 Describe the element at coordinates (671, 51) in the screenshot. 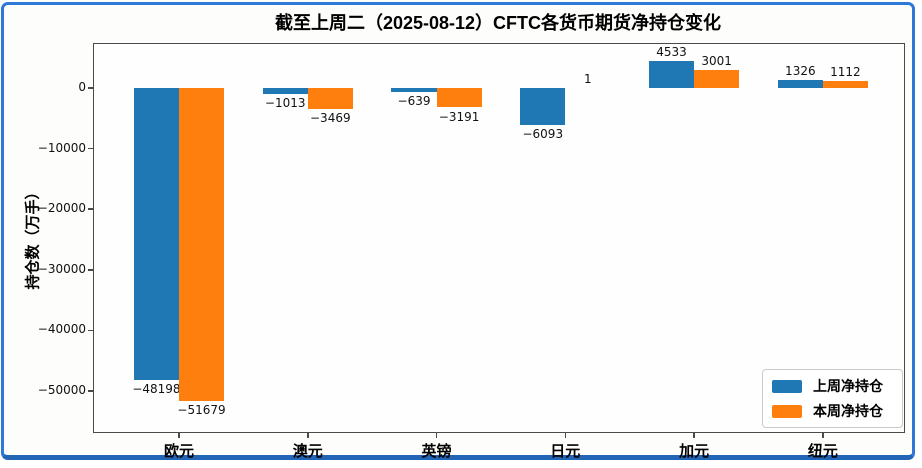

I see `bar-value-label: 4533` at that location.